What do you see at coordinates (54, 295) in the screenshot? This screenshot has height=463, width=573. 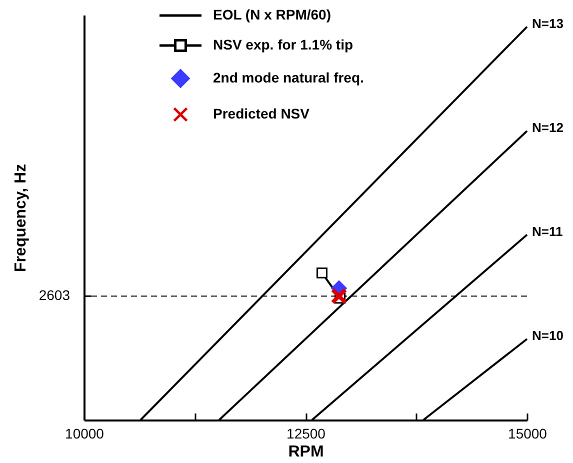 I see `text: 2603` at bounding box center [54, 295].